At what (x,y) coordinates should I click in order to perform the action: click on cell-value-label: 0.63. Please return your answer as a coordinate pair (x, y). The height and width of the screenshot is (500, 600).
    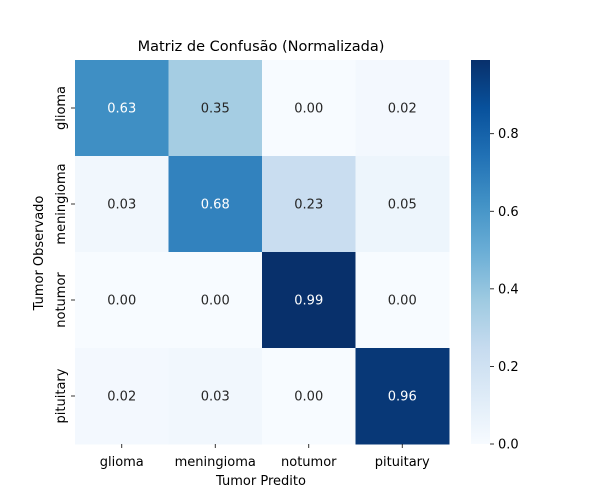
    Looking at the image, I should click on (121, 109).